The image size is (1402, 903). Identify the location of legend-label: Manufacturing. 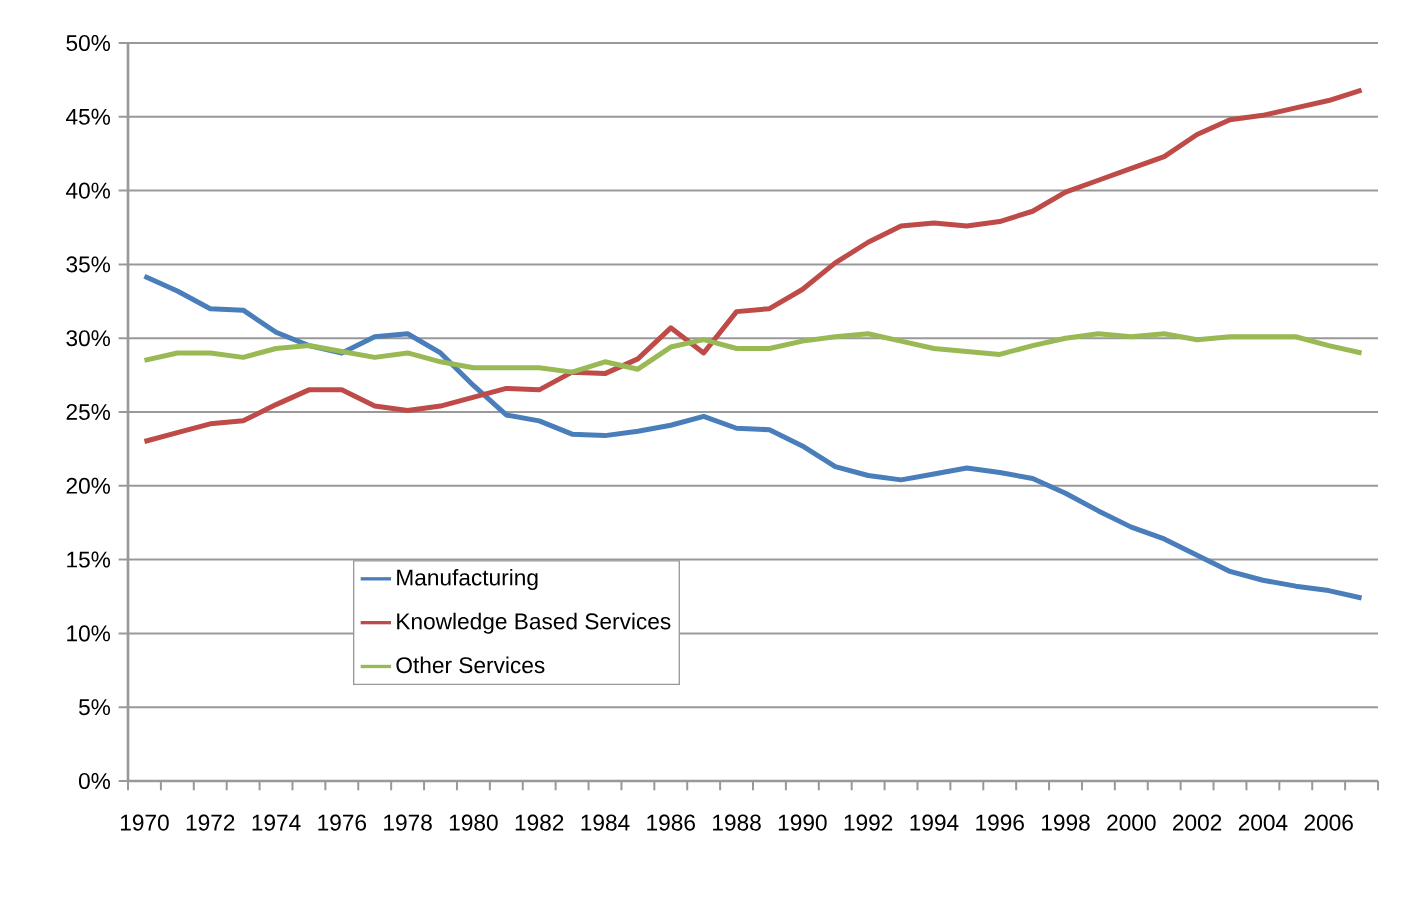
(467, 579).